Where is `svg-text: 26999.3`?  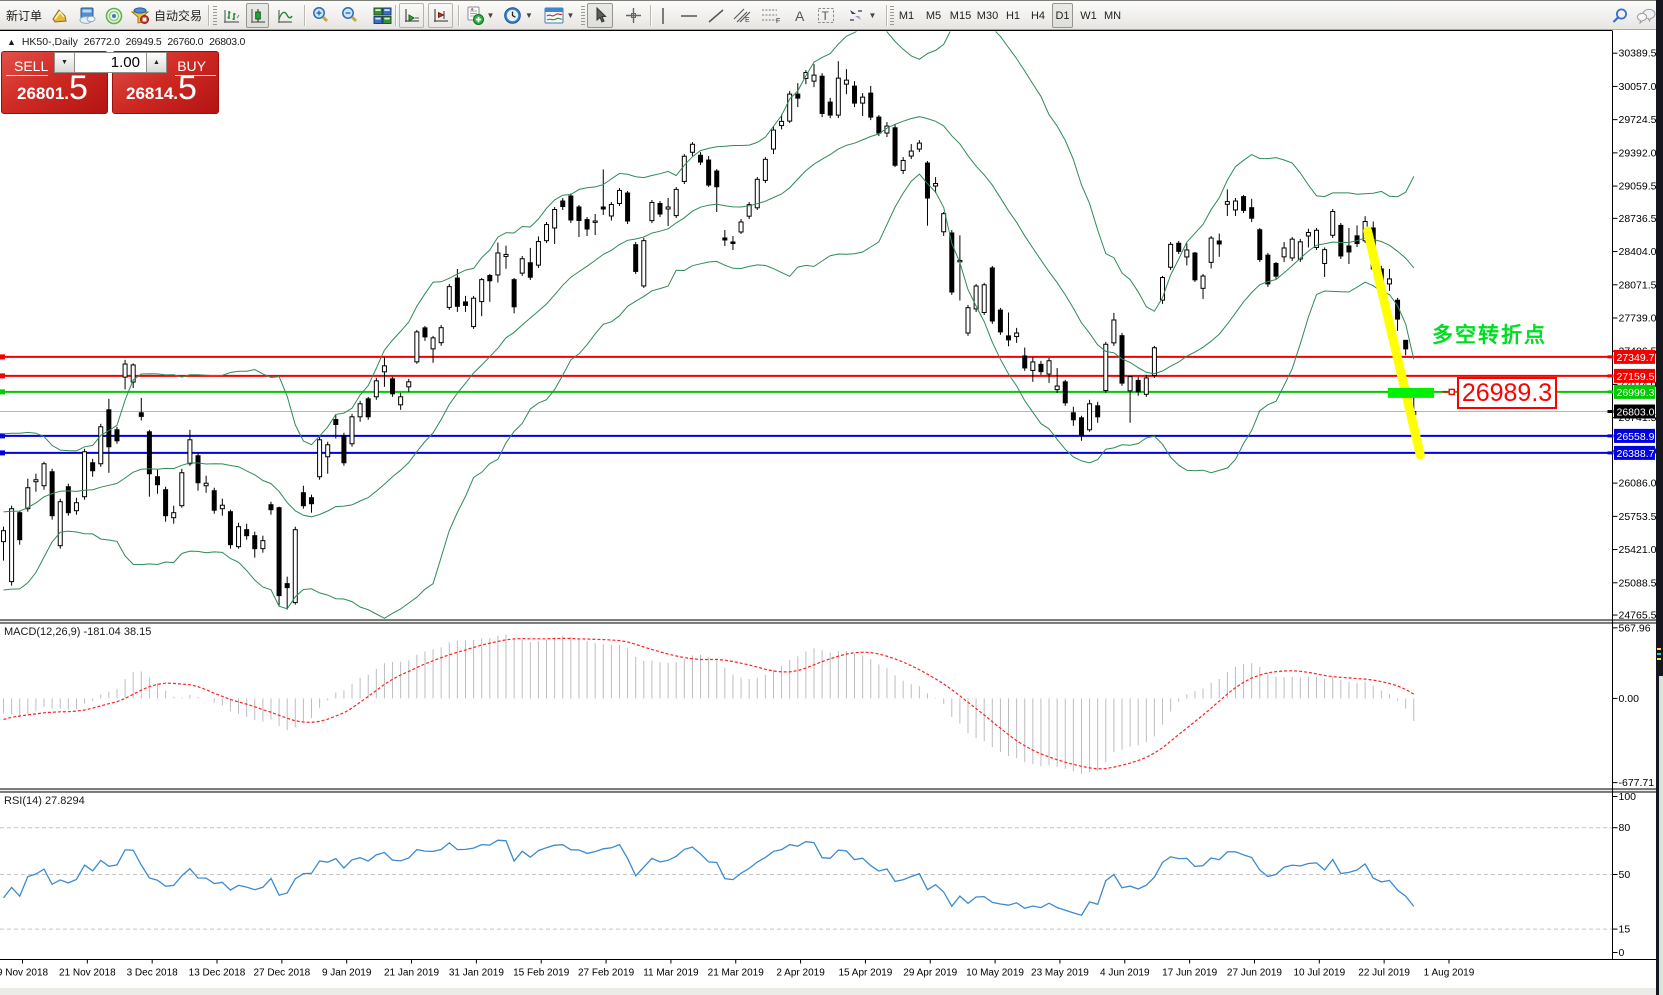
svg-text: 26999.3 is located at coordinates (1636, 393).